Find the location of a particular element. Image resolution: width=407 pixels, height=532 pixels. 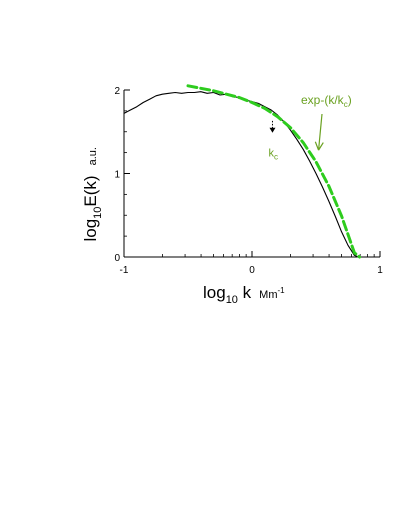

kc-annotation: kc is located at coordinates (273, 154).